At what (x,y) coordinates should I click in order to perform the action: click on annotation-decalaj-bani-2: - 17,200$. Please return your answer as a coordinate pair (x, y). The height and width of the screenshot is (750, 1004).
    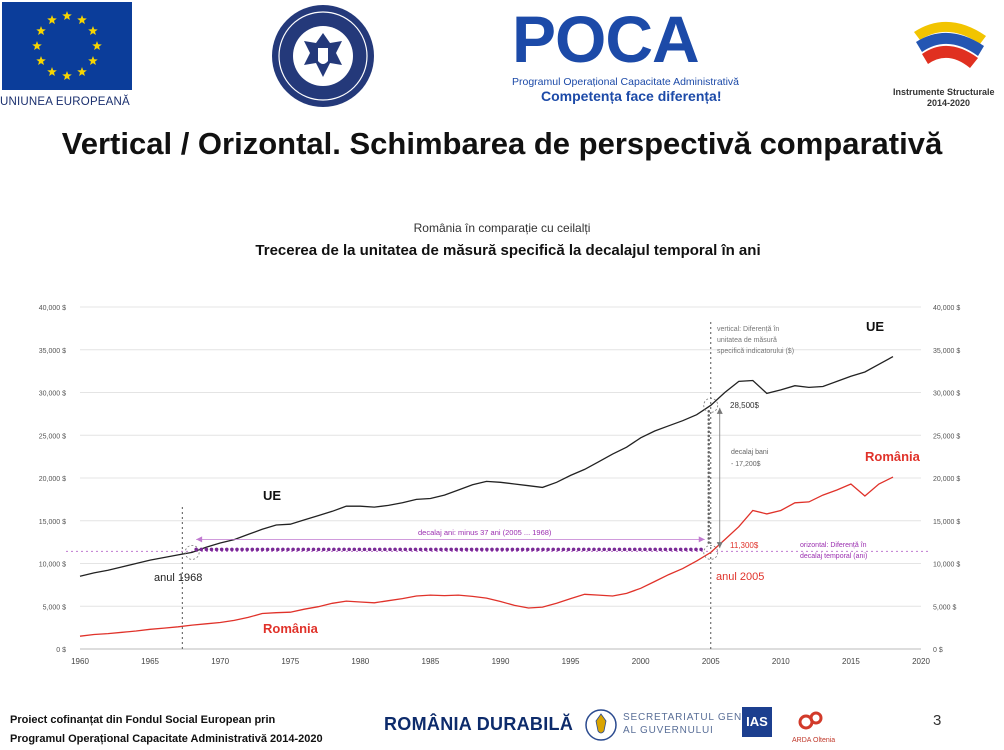
    Looking at the image, I should click on (746, 464).